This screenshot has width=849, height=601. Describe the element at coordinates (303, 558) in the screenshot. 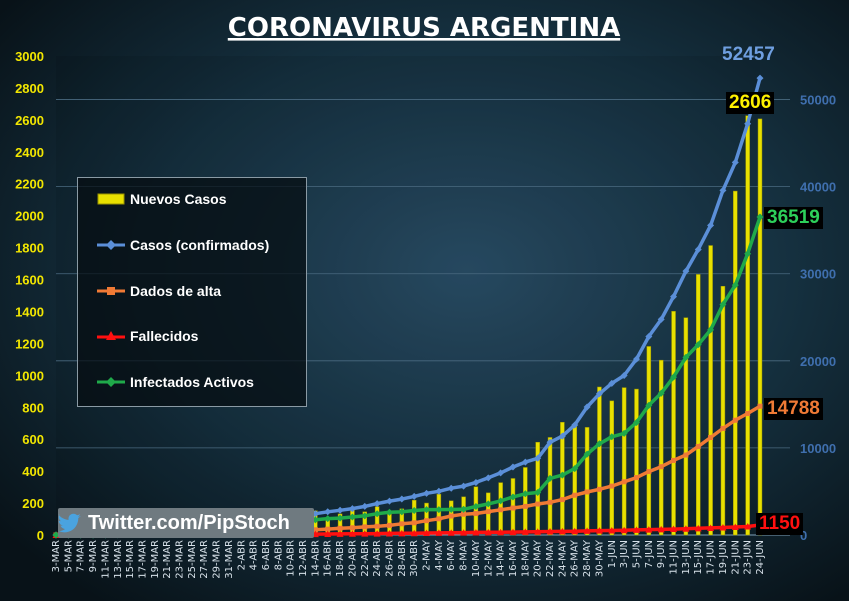

I see `x-tick-label: 12-ABR` at that location.